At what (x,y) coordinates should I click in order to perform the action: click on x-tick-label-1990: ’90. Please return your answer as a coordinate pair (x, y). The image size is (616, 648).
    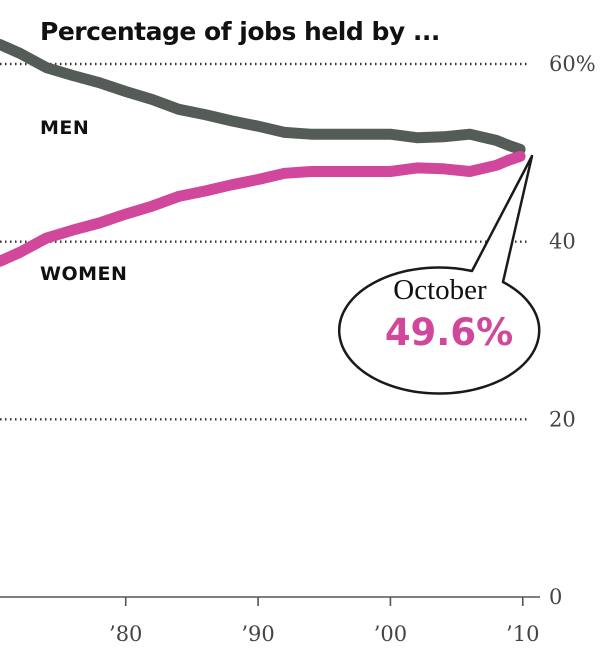
    Looking at the image, I should click on (257, 634).